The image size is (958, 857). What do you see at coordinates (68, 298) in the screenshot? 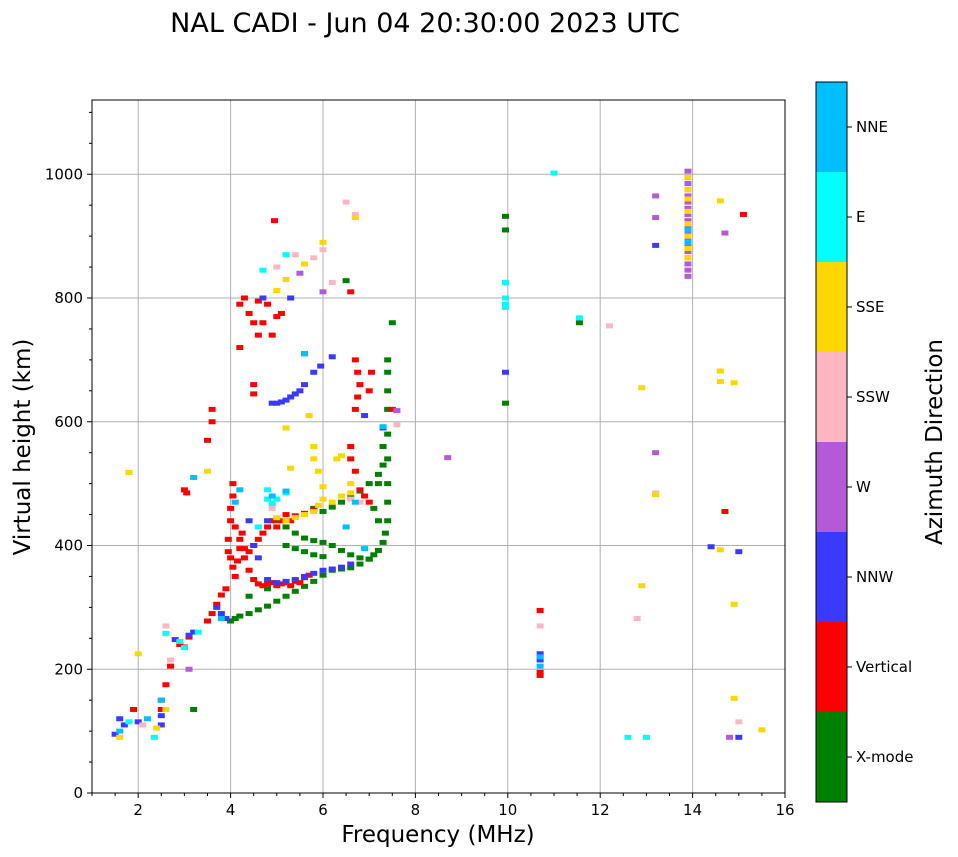
I see `y-tick-label: 800` at bounding box center [68, 298].